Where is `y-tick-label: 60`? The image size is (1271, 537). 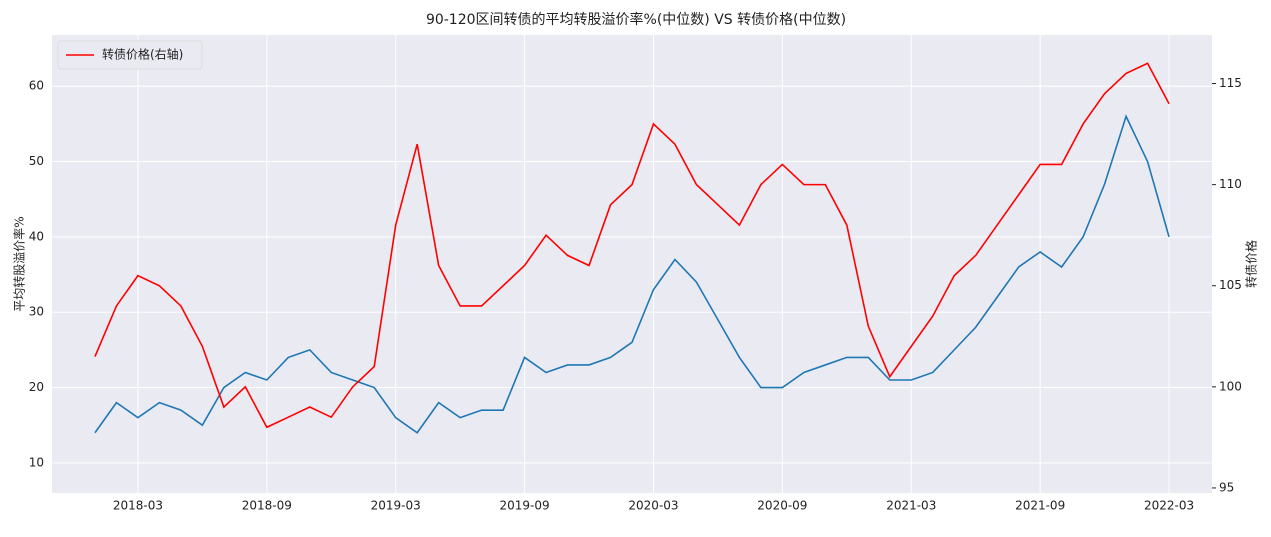 y-tick-label: 60 is located at coordinates (36, 86).